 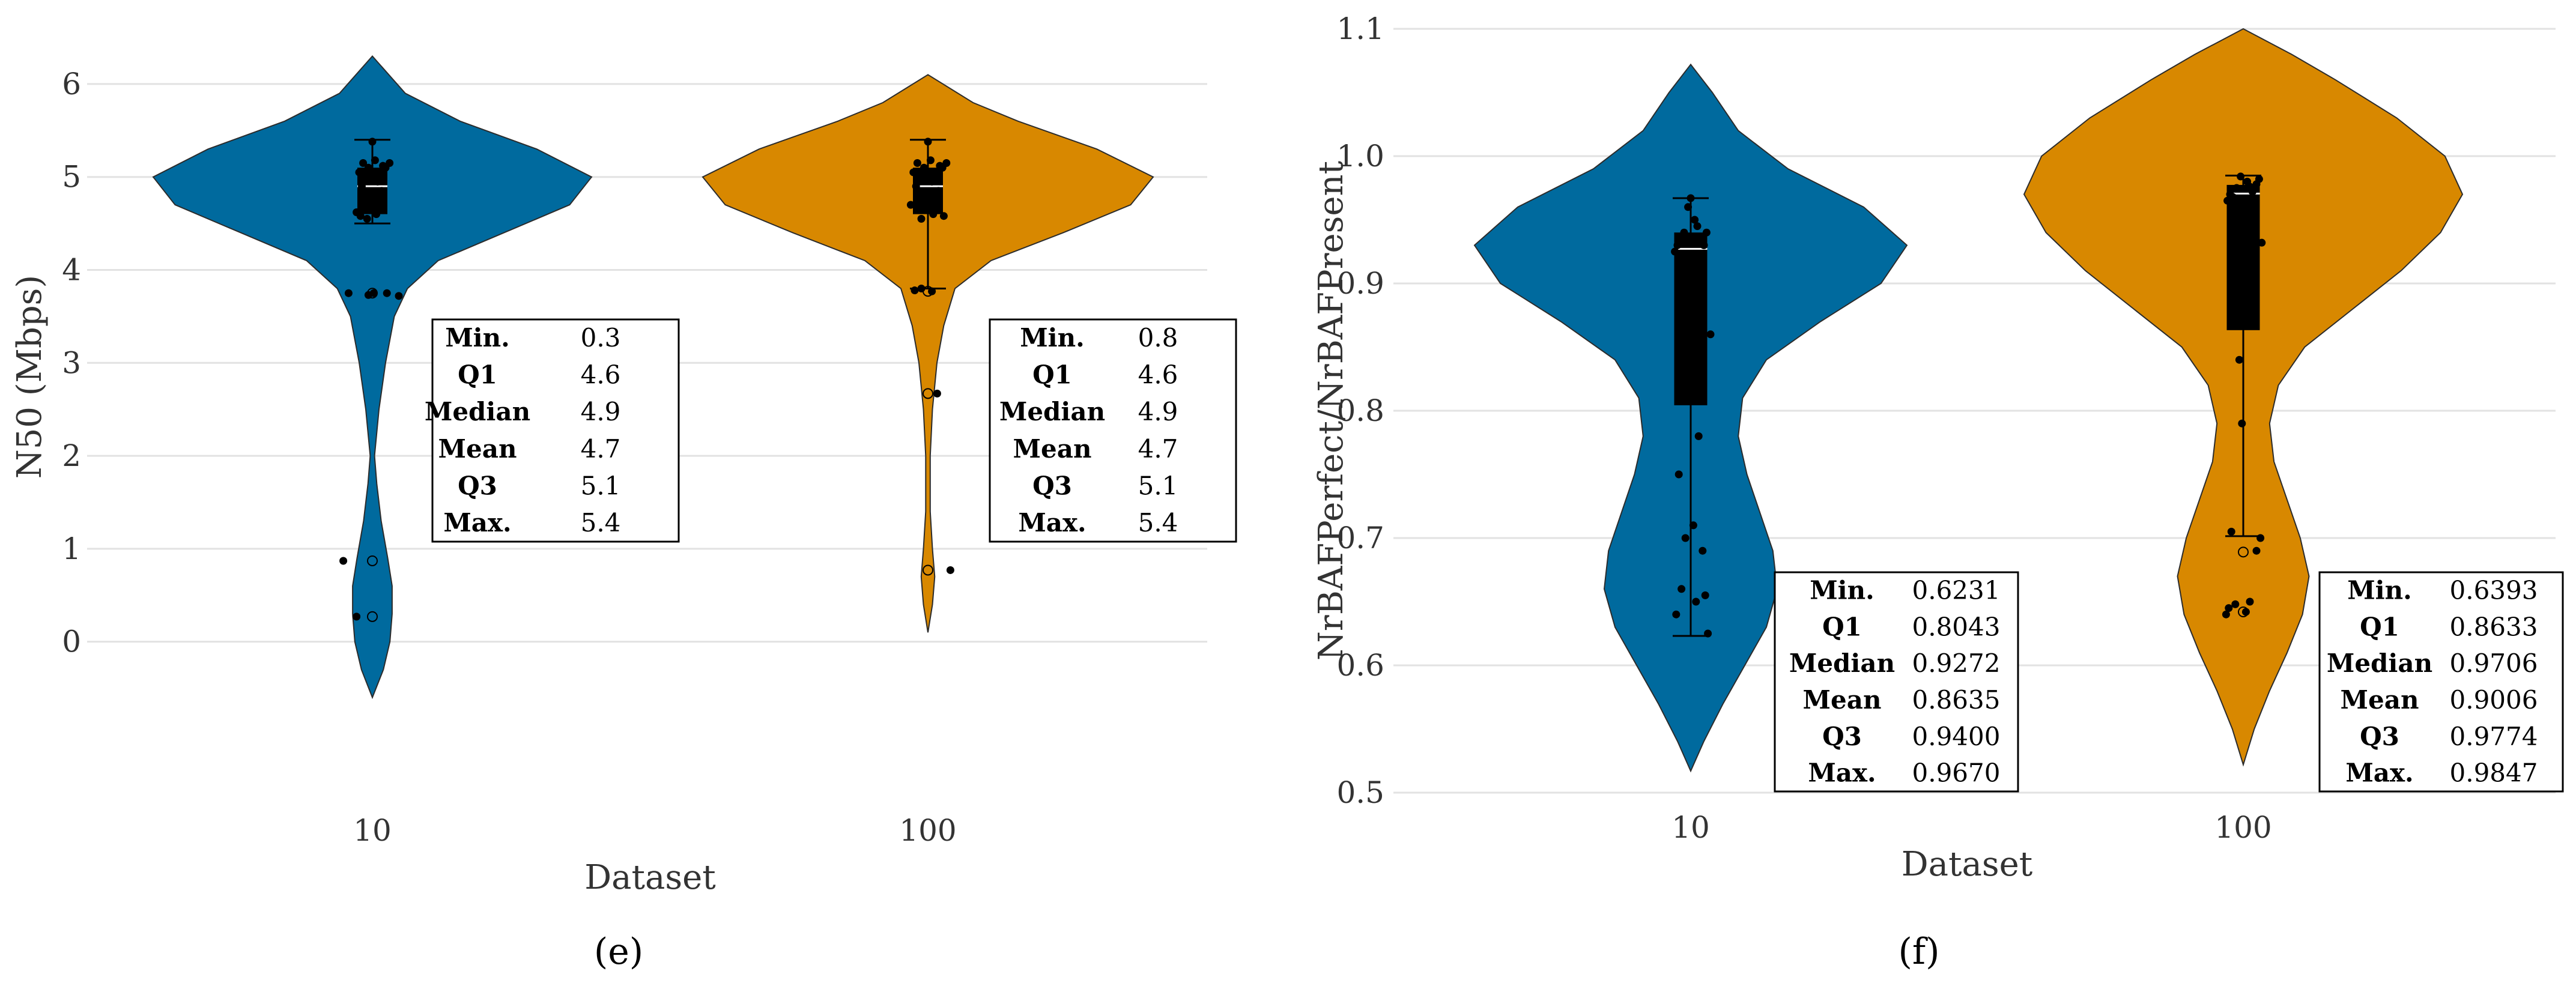 What do you see at coordinates (601, 486) in the screenshot?
I see `stats-value: 5.1` at bounding box center [601, 486].